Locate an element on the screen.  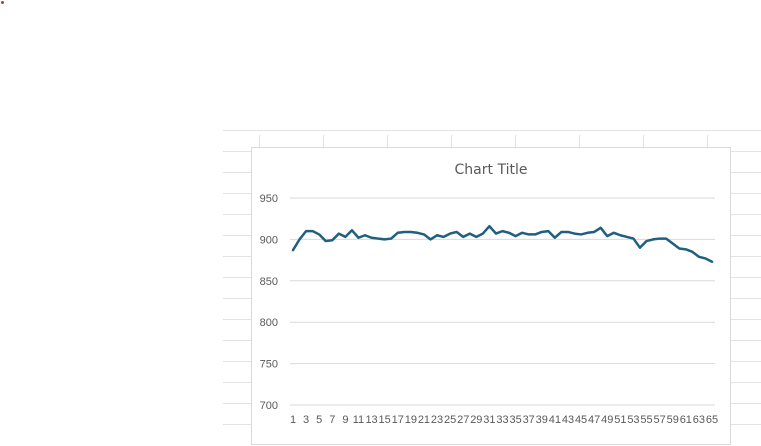
x-tick-label: 37 is located at coordinates (529, 420).